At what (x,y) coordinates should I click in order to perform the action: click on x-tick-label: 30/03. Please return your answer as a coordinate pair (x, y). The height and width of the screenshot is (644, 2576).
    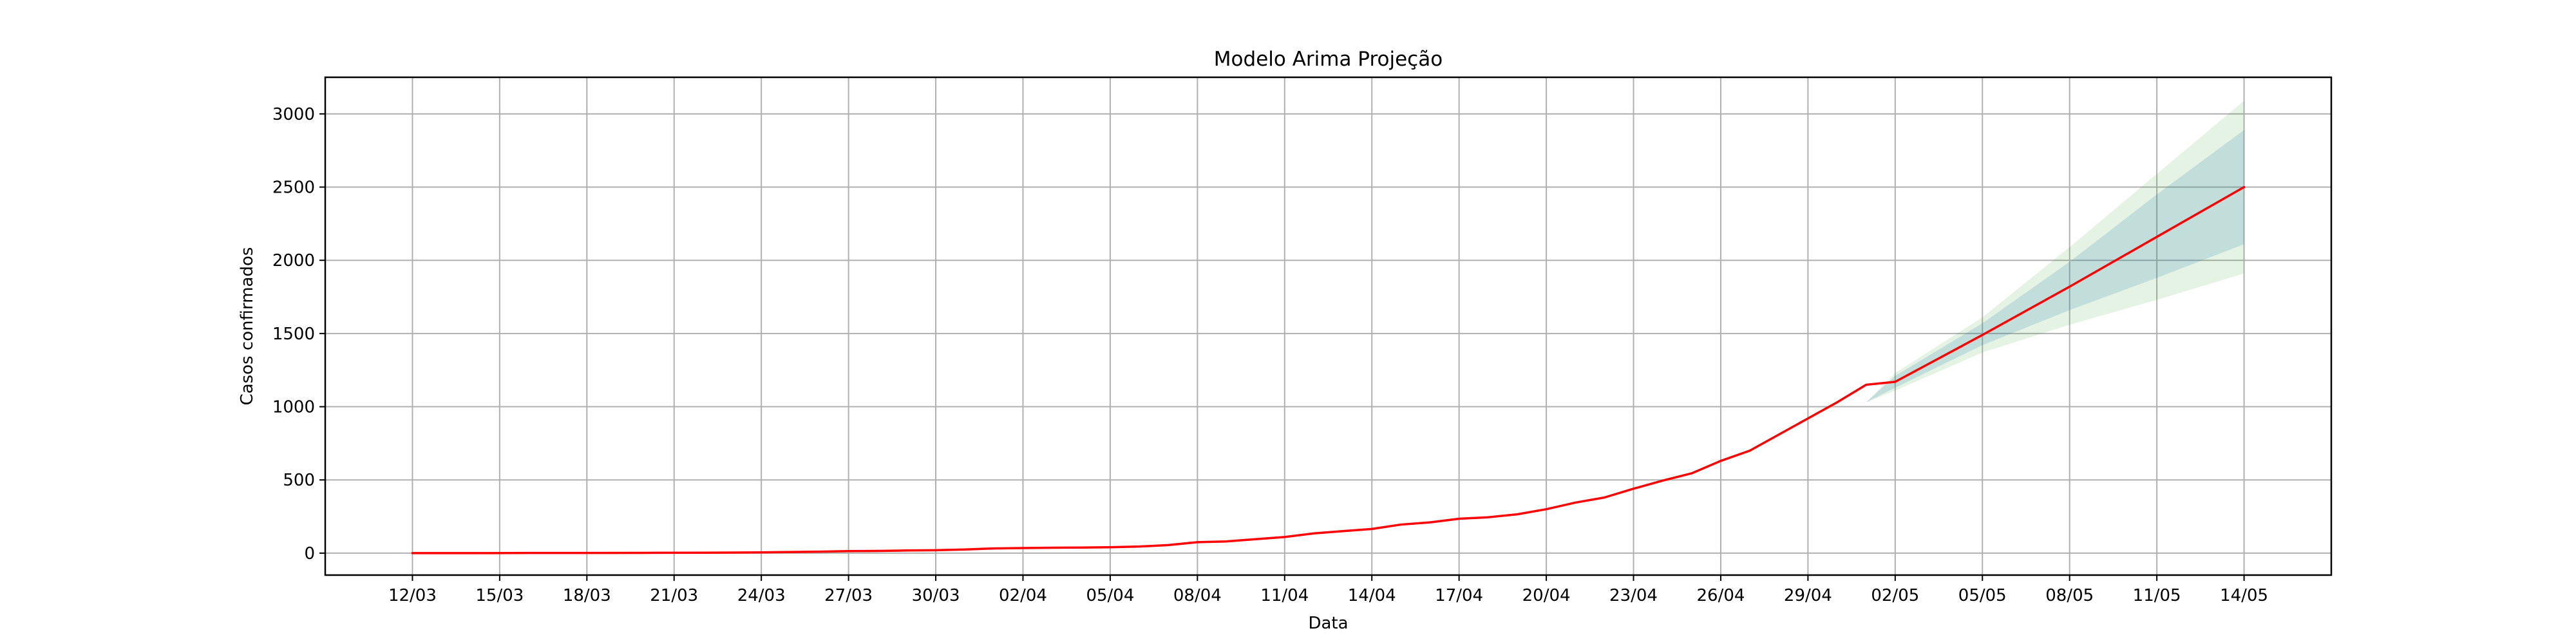
    Looking at the image, I should click on (936, 595).